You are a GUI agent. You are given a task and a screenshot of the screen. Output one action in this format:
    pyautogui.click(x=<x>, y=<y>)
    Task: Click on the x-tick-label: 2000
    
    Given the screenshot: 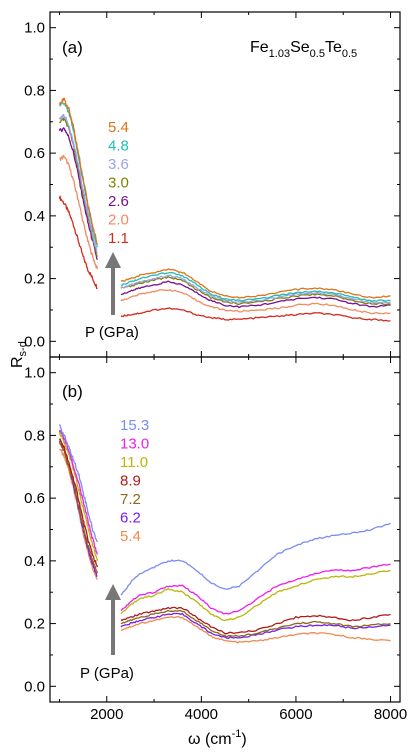 What is the action you would take?
    pyautogui.click(x=106, y=714)
    